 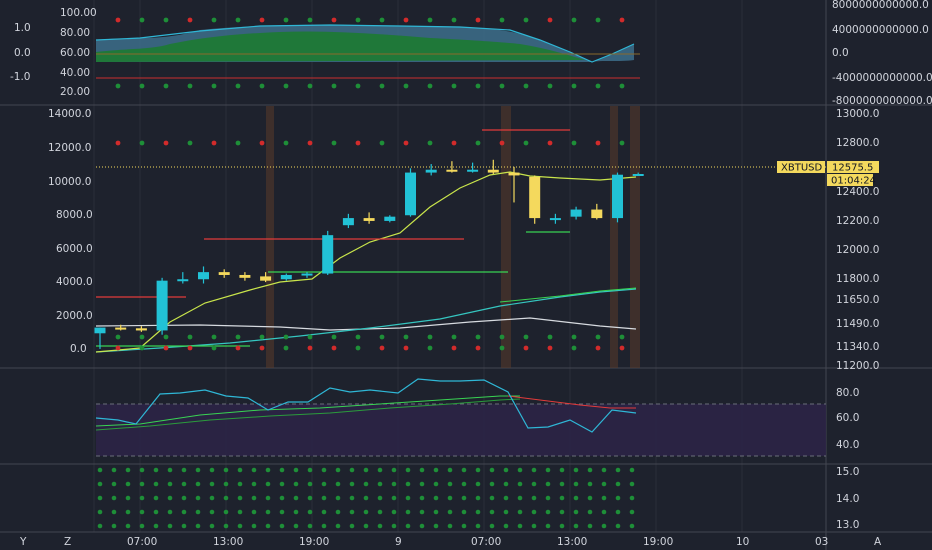 I want to click on symbol-tag: XBTUSD, so click(x=801, y=167).